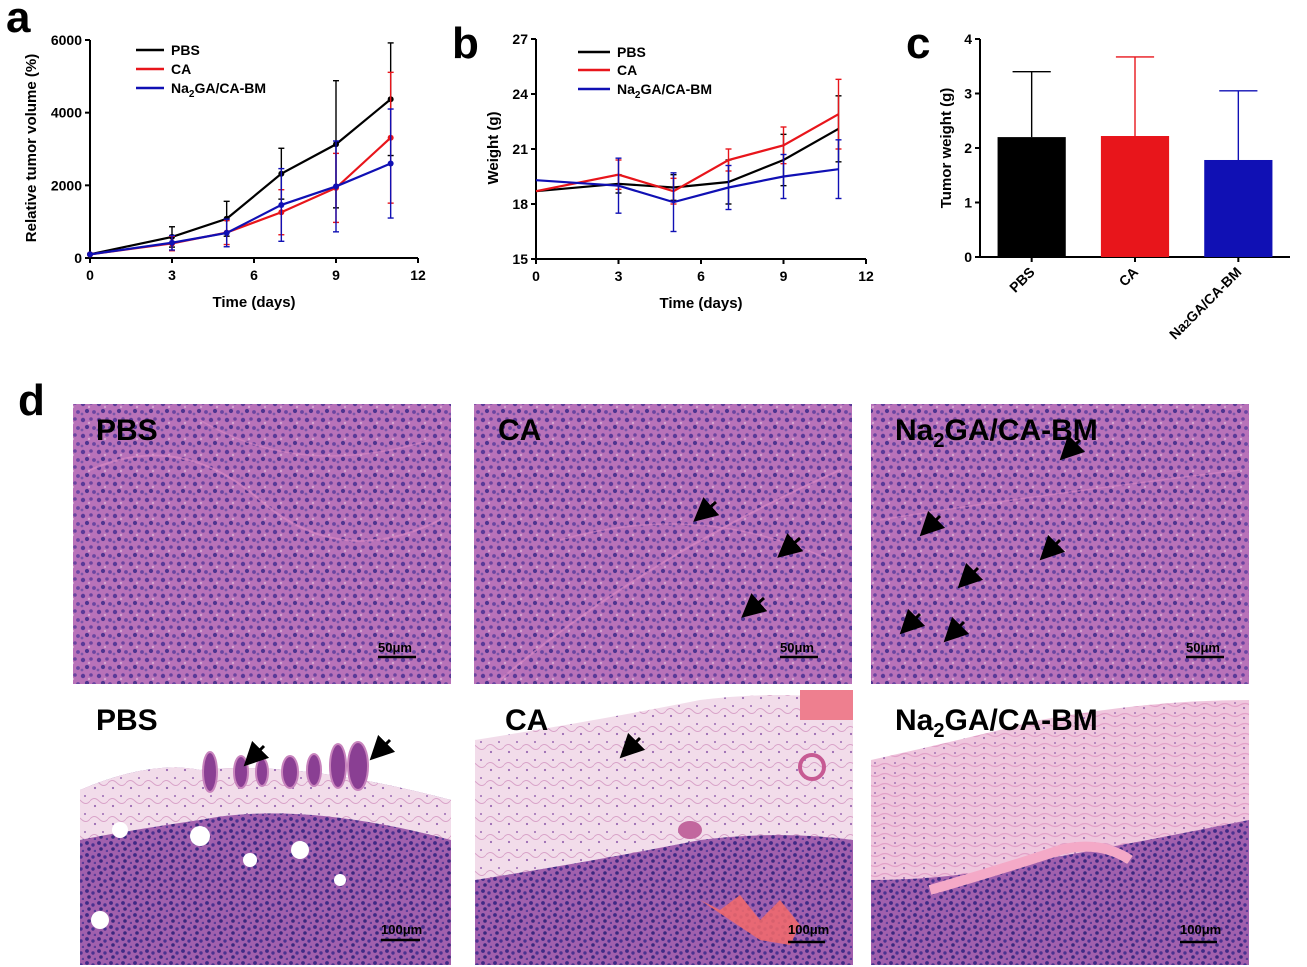 The width and height of the screenshot is (1307, 967). I want to click on chart-a-ylabel: Relative tumor volume (%), so click(31, 148).